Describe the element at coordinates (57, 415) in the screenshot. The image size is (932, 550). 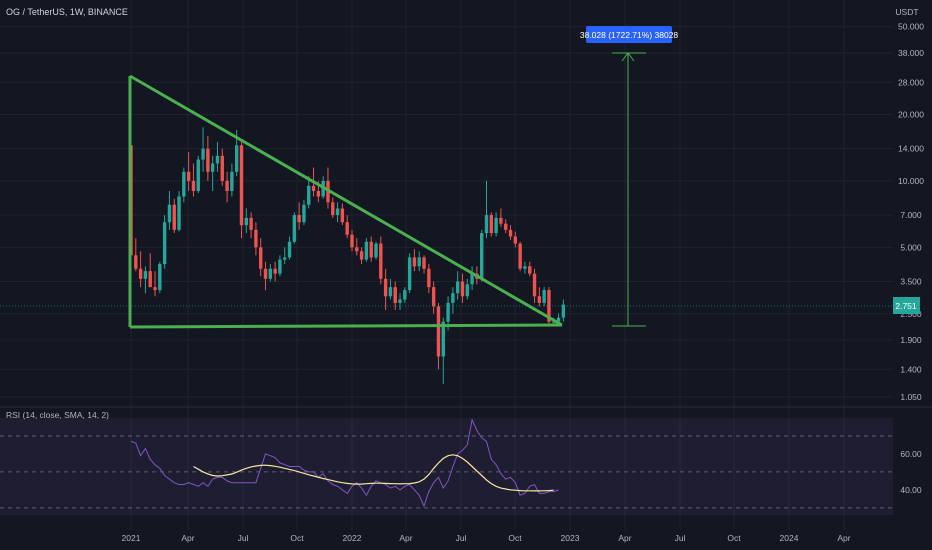
I see `rsi-label: RSI (14, close, SMA, 14, 2)` at that location.